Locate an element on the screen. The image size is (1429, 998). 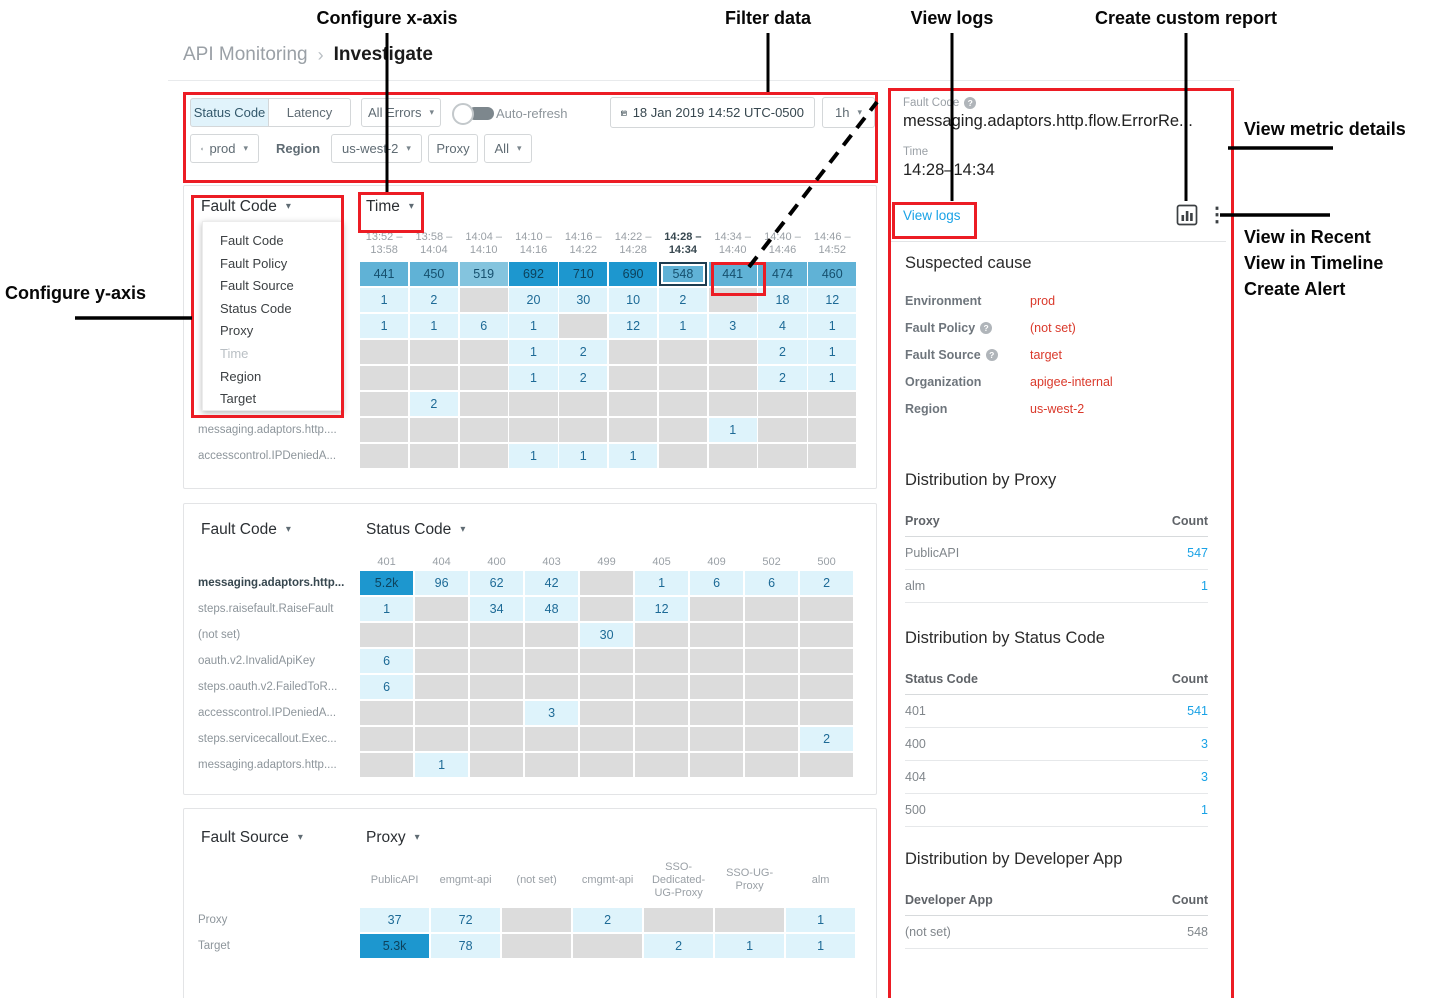
heatmap-cell: 48 is located at coordinates (552, 609).